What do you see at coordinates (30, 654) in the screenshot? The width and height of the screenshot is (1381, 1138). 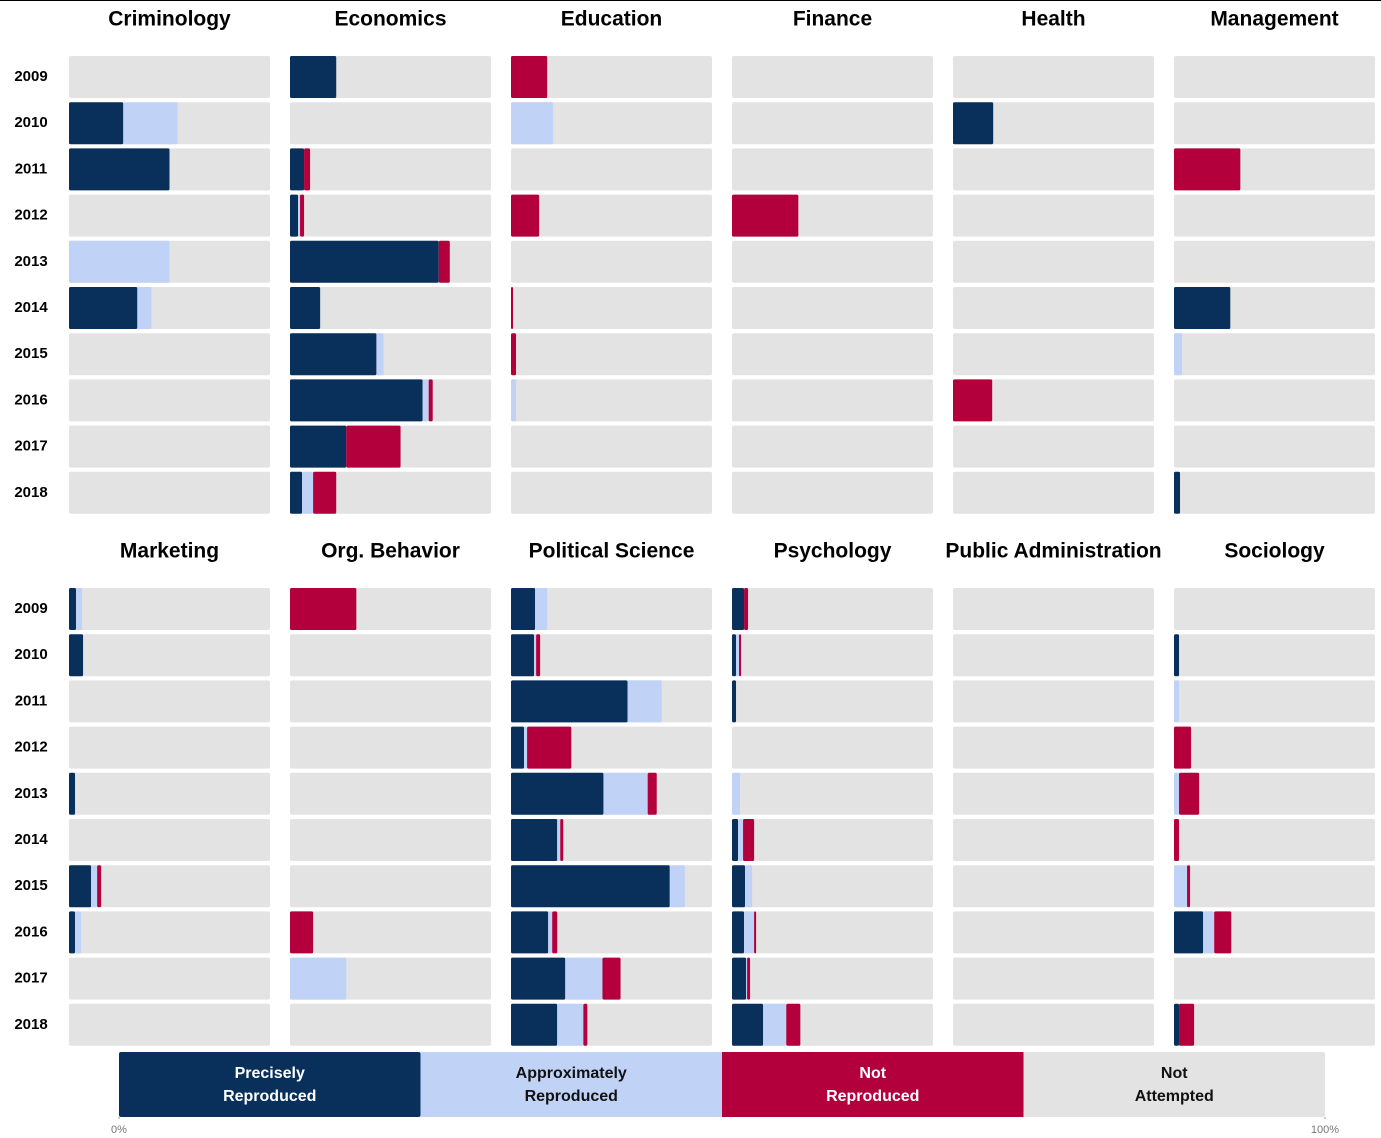 I see `year-label: 2010` at bounding box center [30, 654].